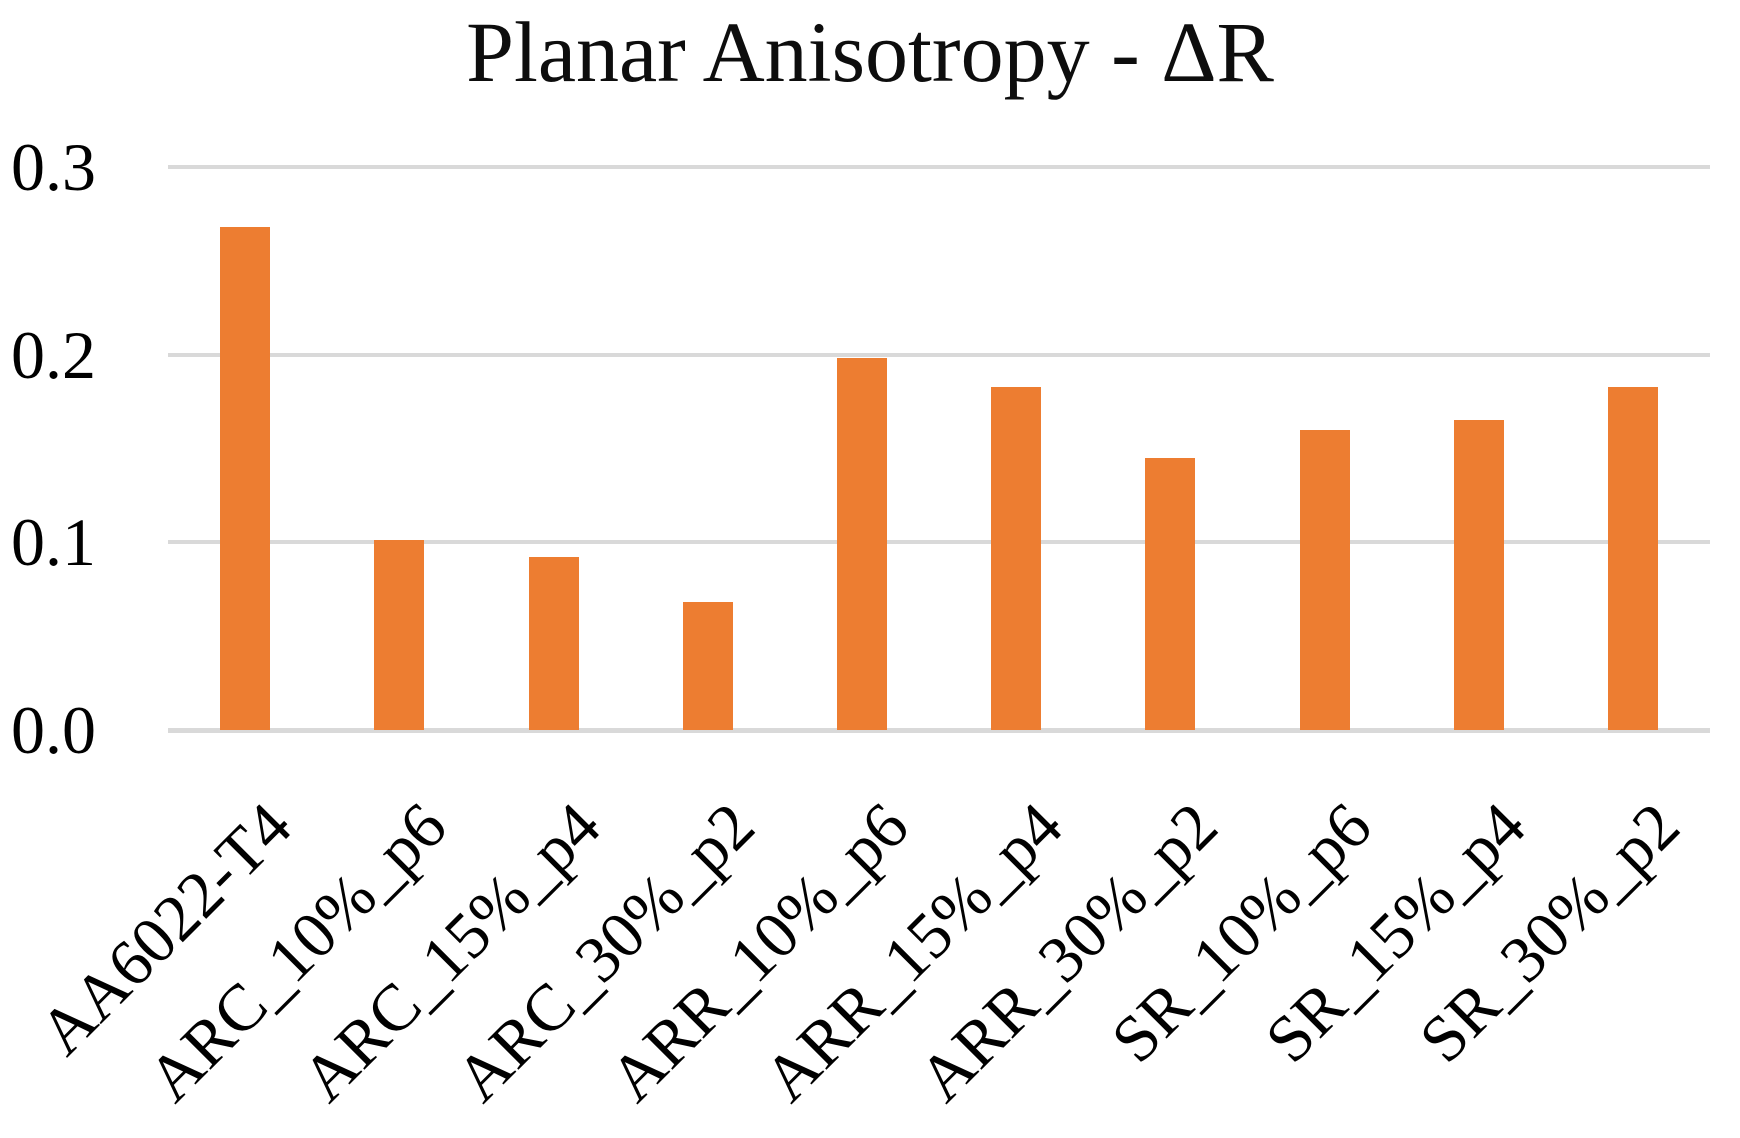 This screenshot has height=1138, width=1740. I want to click on bar-ARC_30%_p2, so click(707, 666).